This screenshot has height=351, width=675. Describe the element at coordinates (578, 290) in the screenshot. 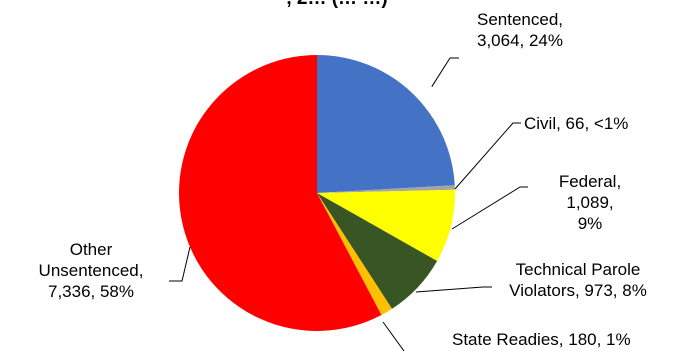

I see `data-label-line: Violators, 973, 8%` at that location.